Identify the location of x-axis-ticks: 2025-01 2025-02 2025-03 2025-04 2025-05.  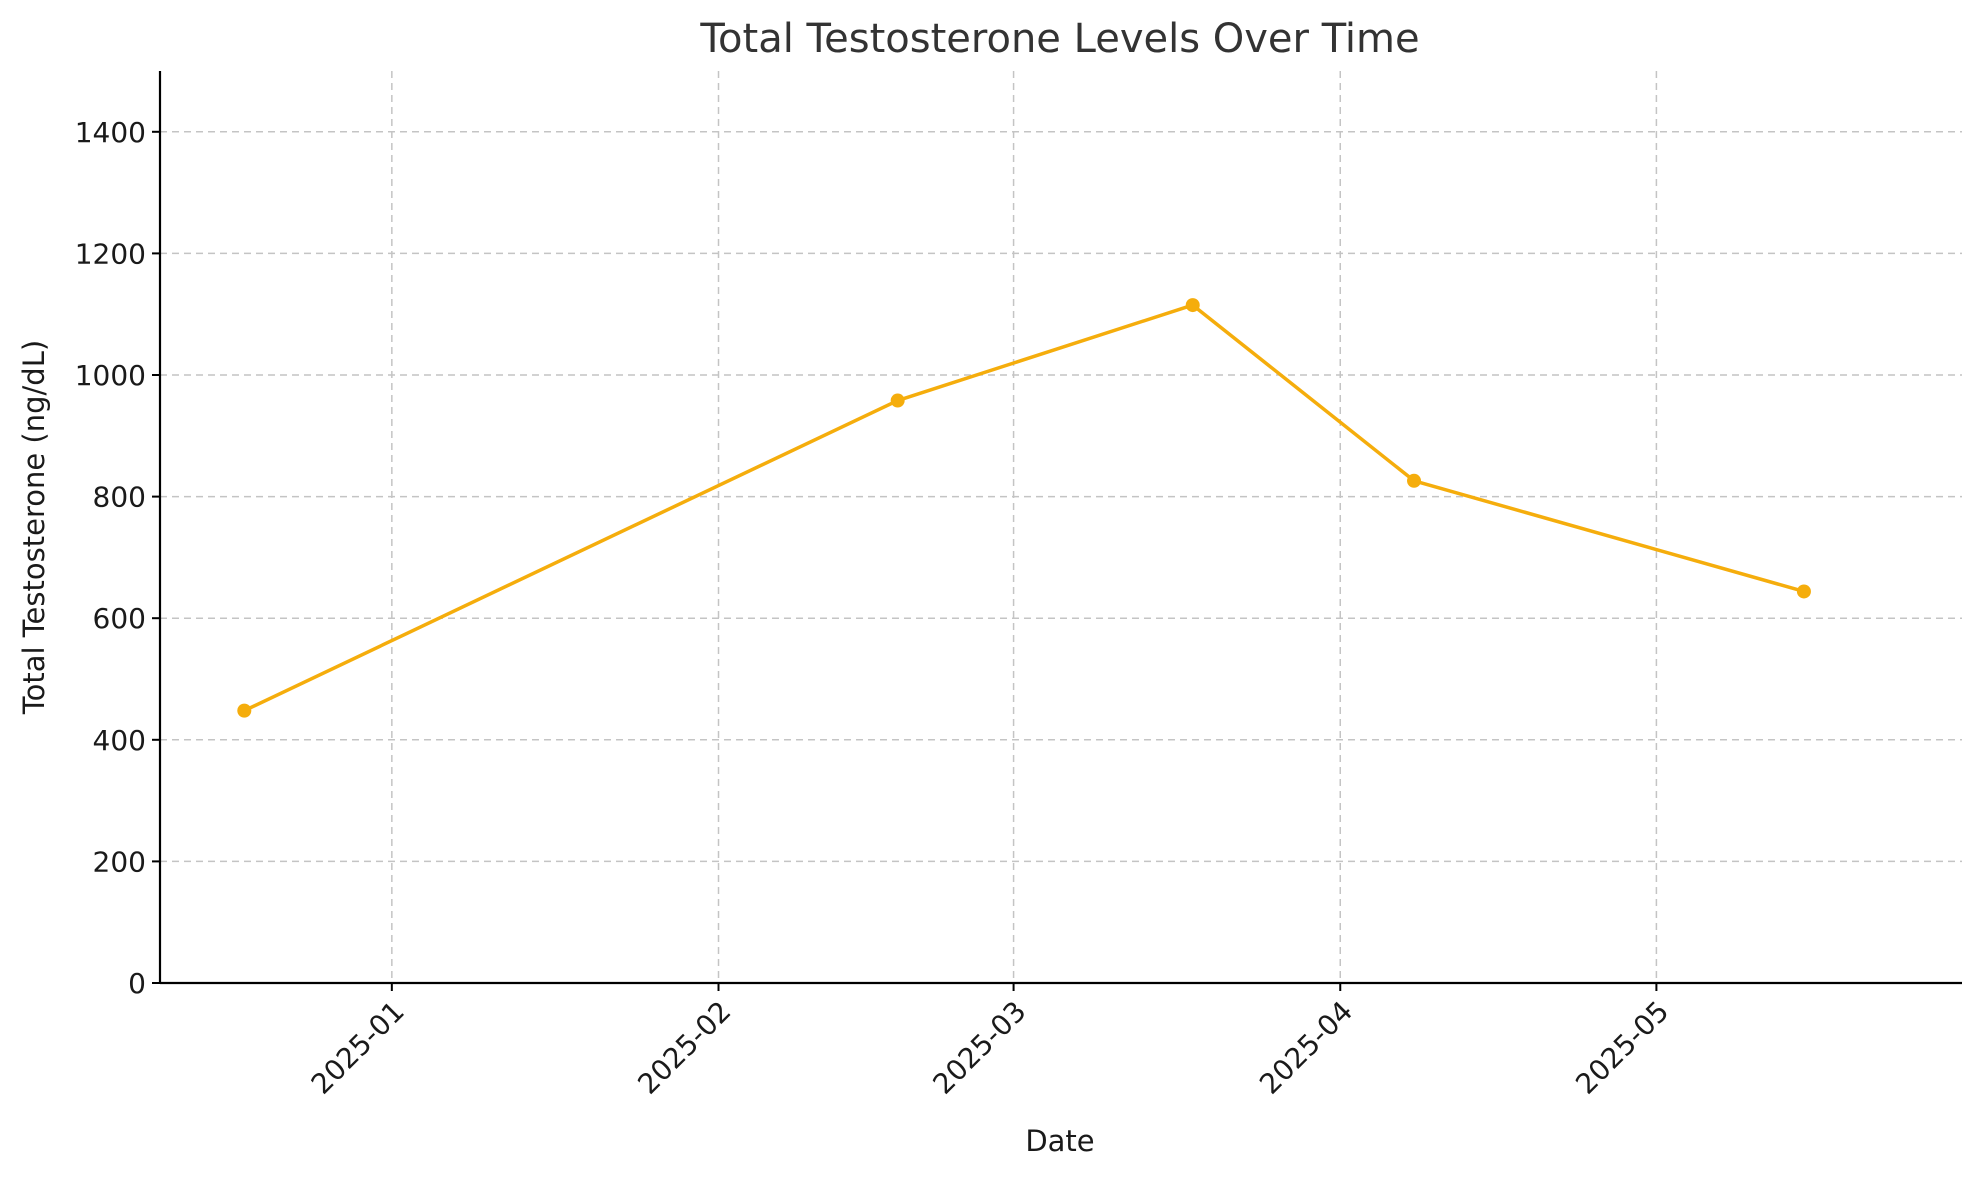
(990, 1042).